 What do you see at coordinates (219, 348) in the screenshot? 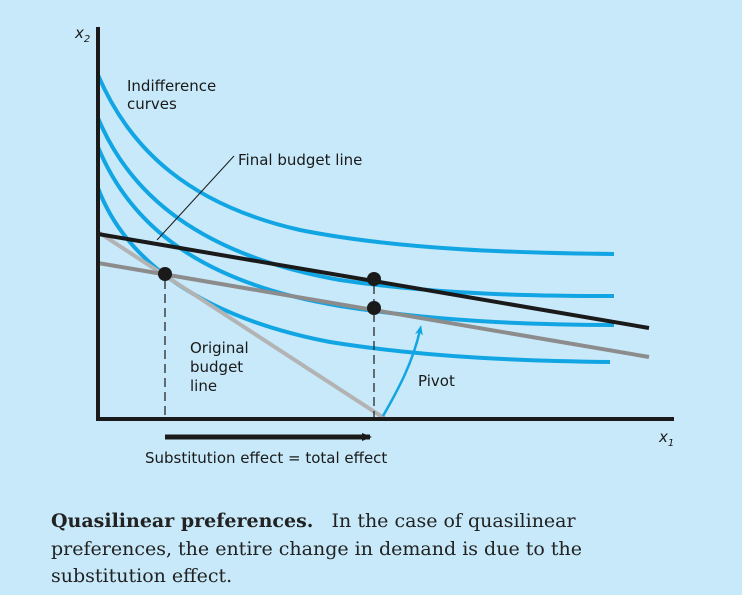
I see `original-budget-line-label-line1: Original` at bounding box center [219, 348].